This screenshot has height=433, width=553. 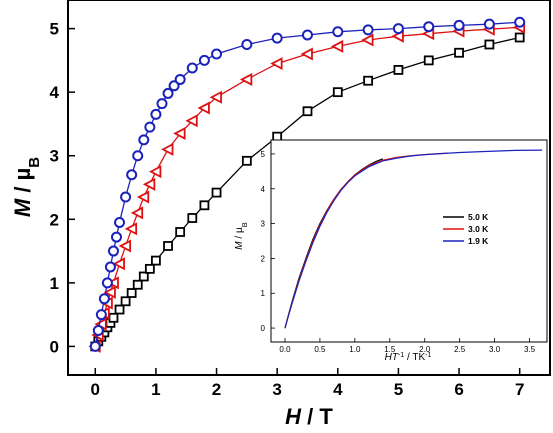 I want to click on main-x-tick-label: 7, so click(x=519, y=389).